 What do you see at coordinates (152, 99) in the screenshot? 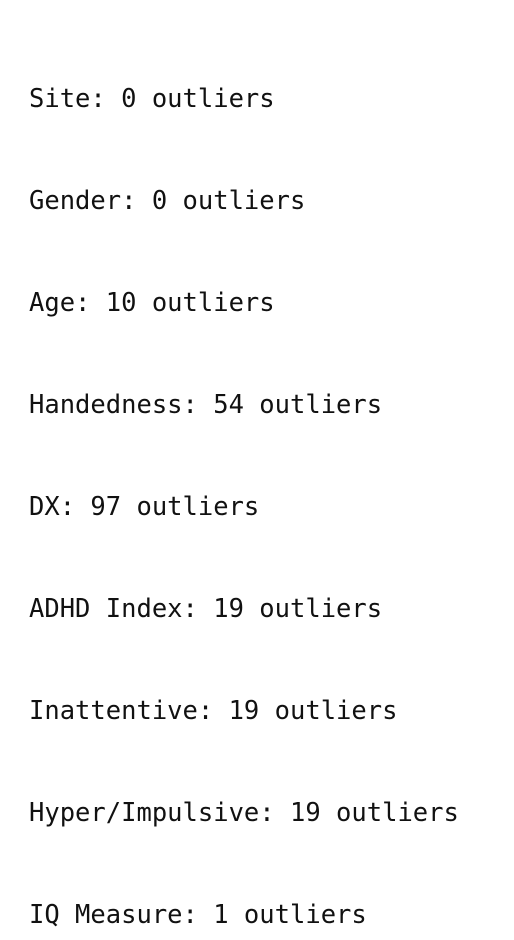
I see `outlier-line-site: Site: 0 outliers` at bounding box center [152, 99].